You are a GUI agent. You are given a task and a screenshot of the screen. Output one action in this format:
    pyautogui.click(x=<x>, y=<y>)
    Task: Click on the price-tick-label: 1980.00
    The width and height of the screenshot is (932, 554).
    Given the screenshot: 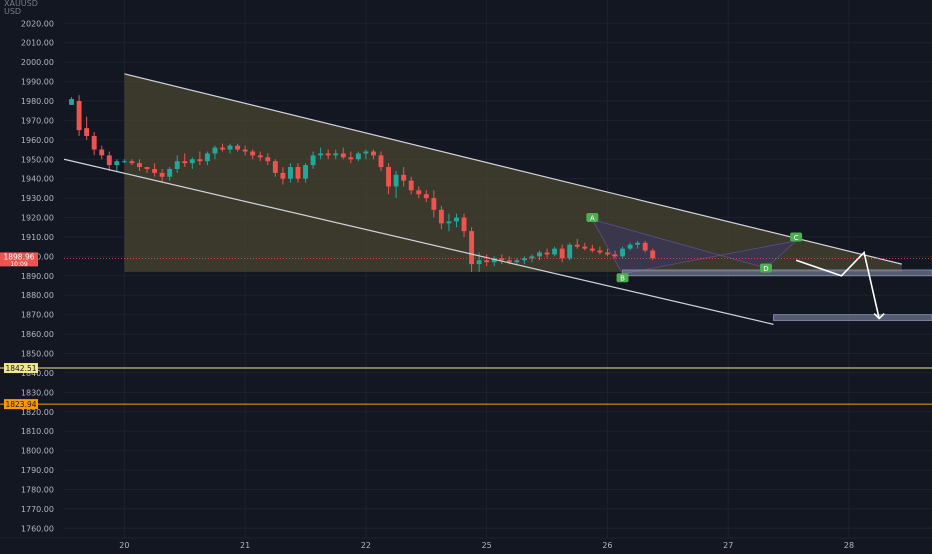 What is the action you would take?
    pyautogui.click(x=37, y=101)
    